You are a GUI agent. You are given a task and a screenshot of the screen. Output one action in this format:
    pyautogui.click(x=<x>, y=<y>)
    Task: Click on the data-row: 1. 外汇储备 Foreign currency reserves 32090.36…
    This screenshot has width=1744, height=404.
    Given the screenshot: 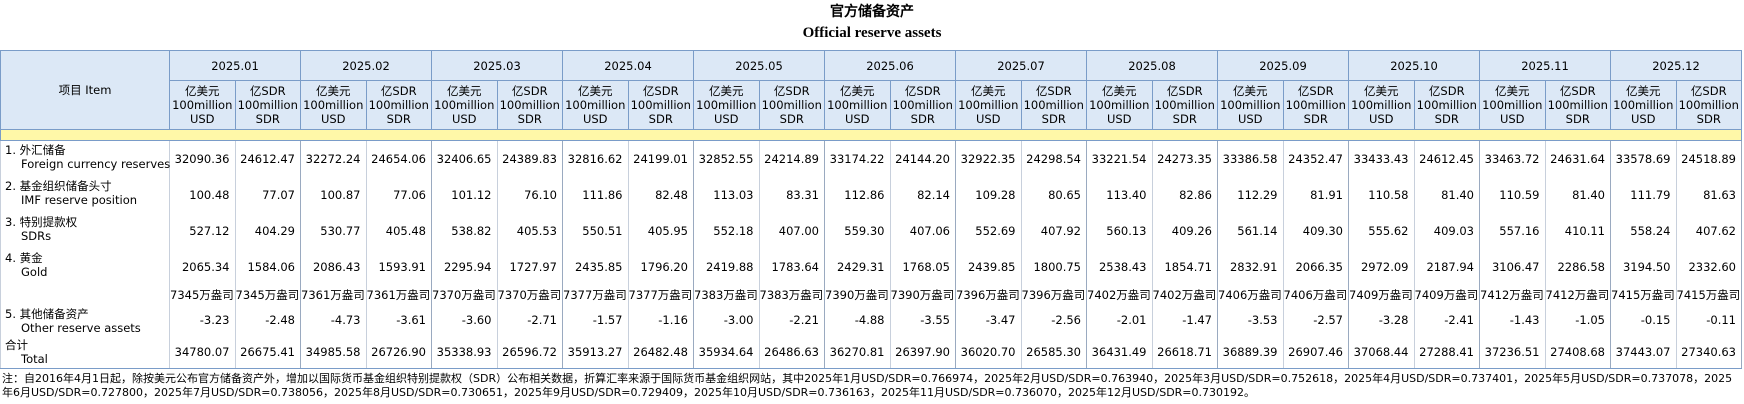 What is the action you would take?
    pyautogui.click(x=871, y=158)
    